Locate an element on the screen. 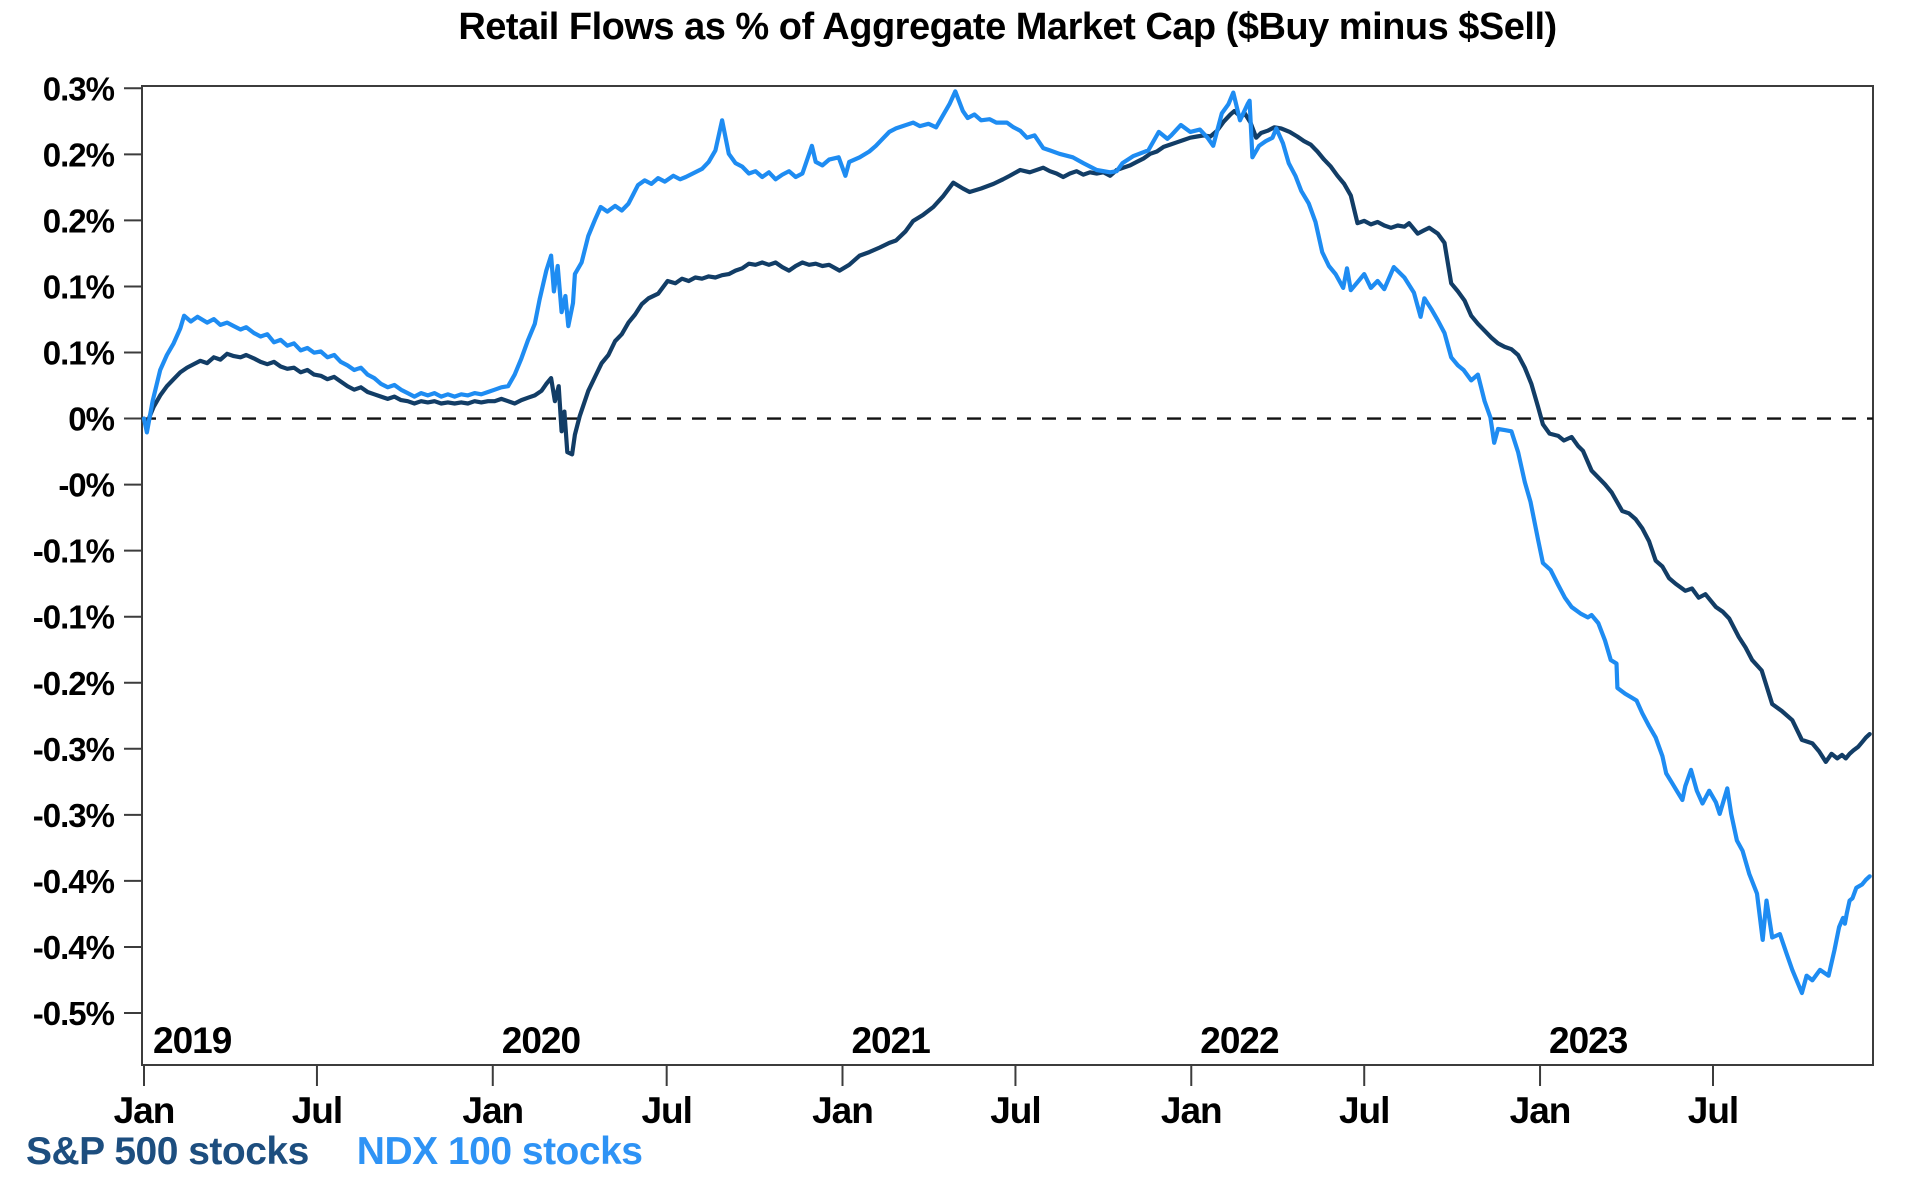 The width and height of the screenshot is (1918, 1204). y-tick-label: 0% is located at coordinates (91, 419).